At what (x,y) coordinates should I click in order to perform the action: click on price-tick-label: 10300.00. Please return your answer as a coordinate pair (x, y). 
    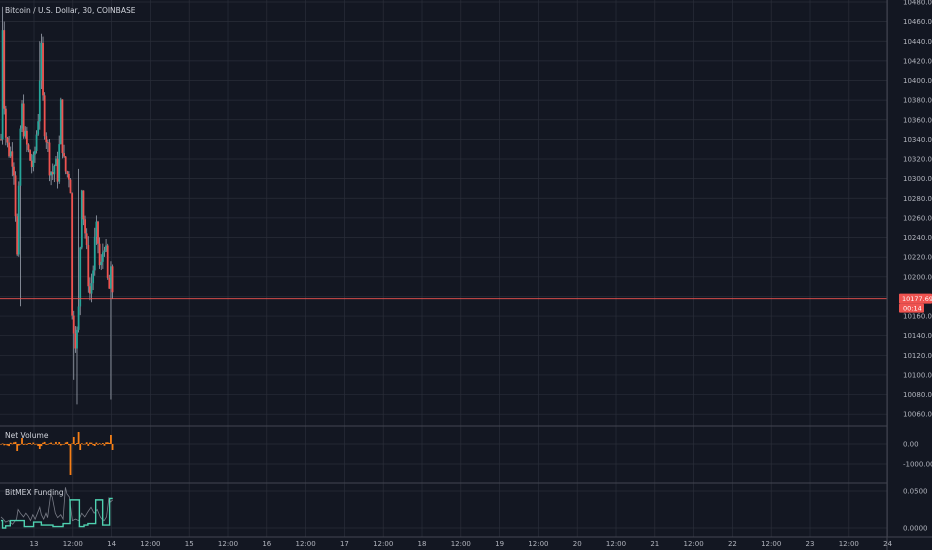
    Looking at the image, I should click on (917, 179).